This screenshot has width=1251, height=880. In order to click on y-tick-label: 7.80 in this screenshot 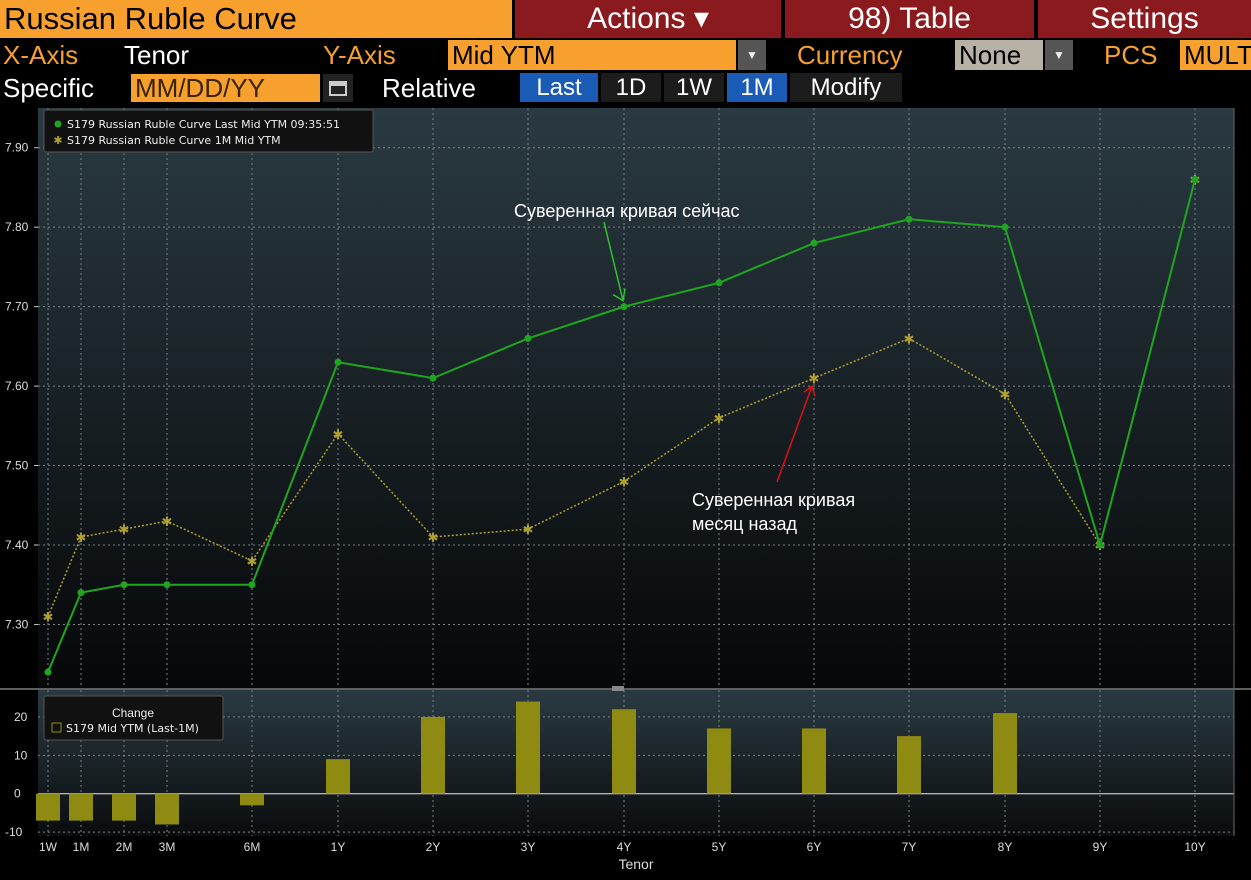, I will do `click(17, 227)`.